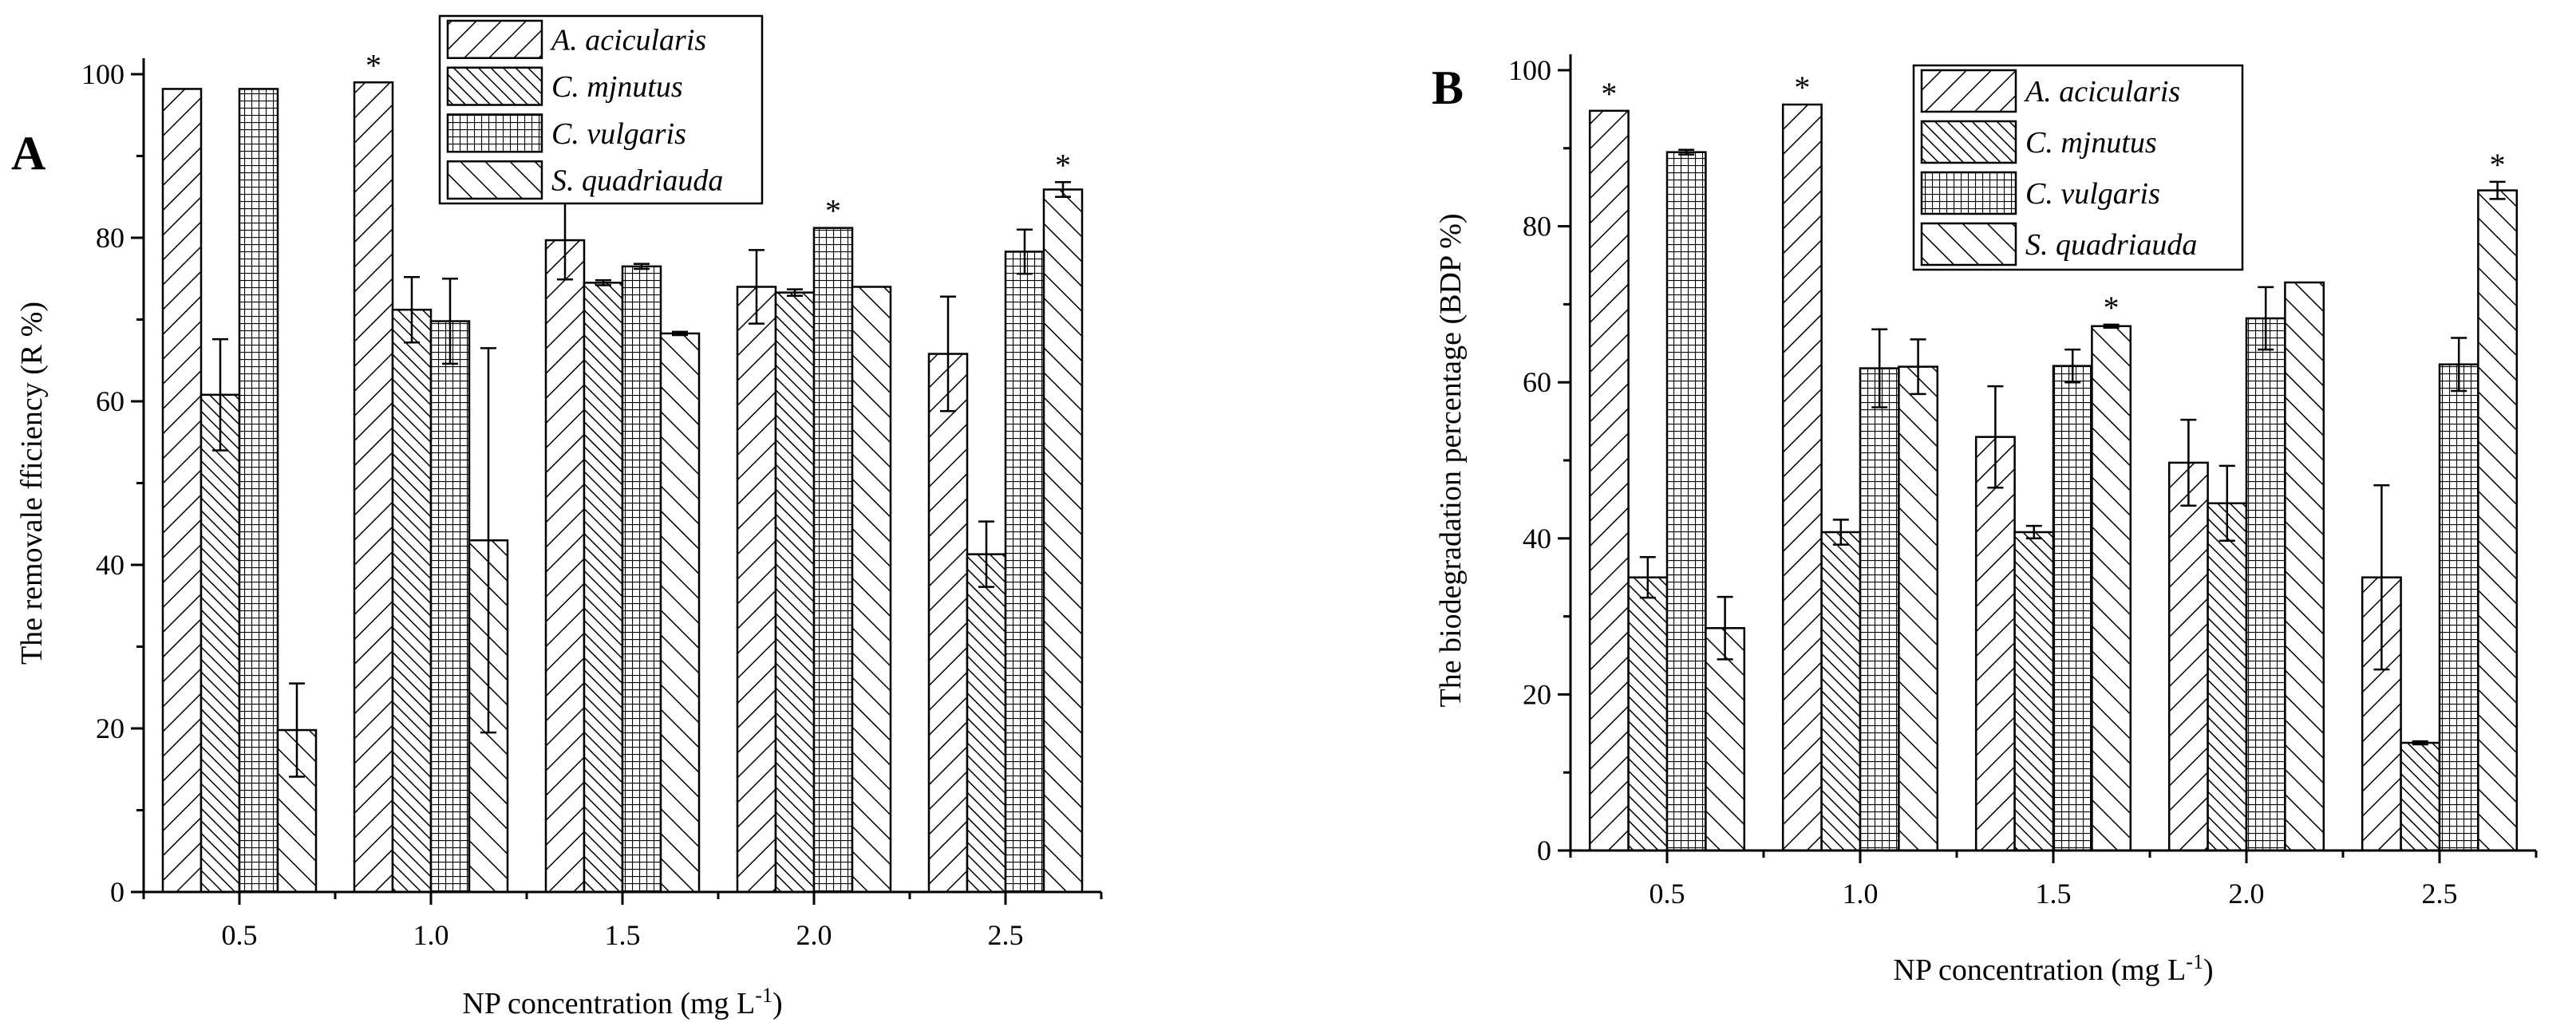 The width and height of the screenshot is (2576, 1034). What do you see at coordinates (1451, 460) in the screenshot?
I see `y-axis-title: The biodegradation percentage (BDP %)` at bounding box center [1451, 460].